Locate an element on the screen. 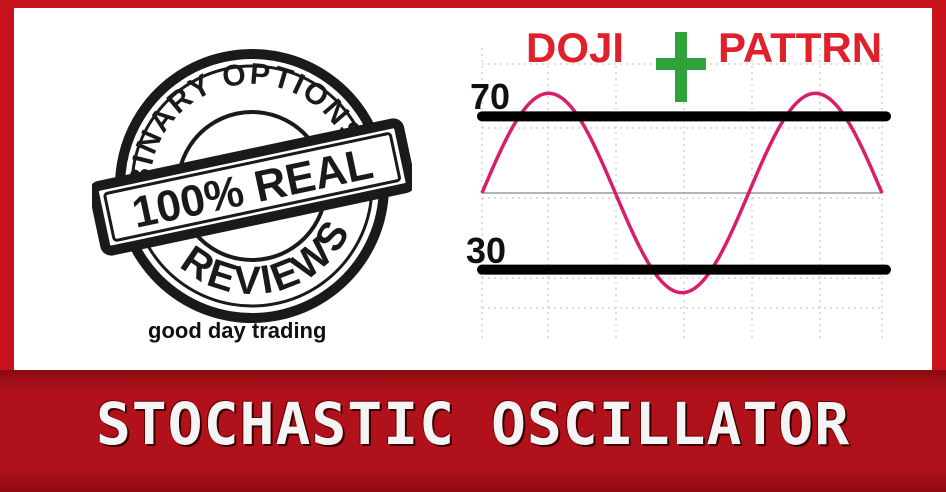 This screenshot has height=492, width=946. plus-icon is located at coordinates (681, 67).